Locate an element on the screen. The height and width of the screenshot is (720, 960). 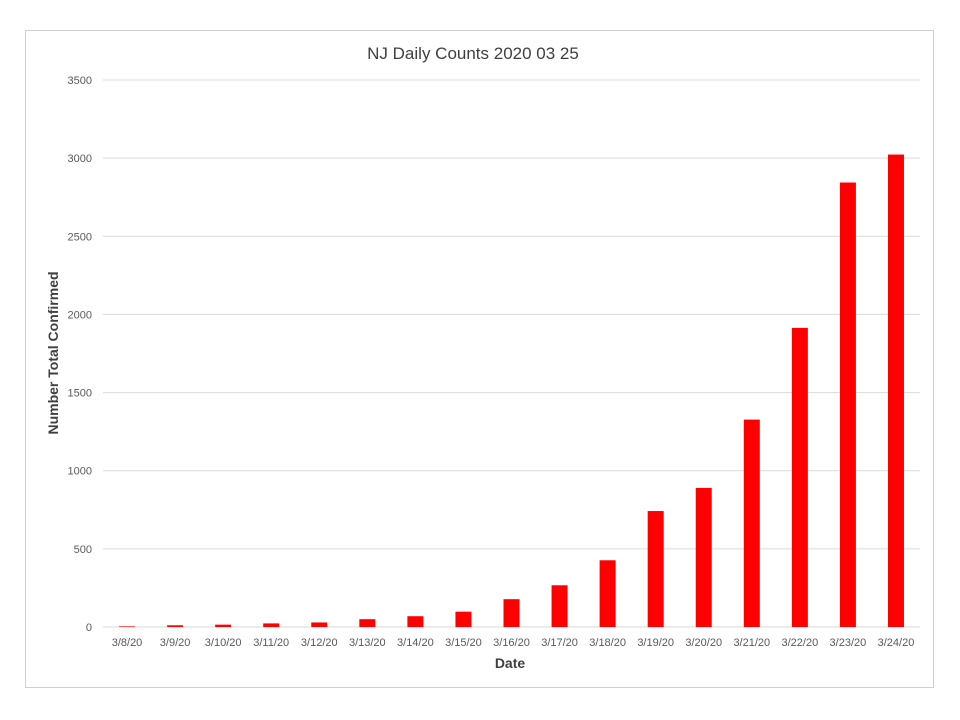
x-tick-label: 3/23/20 is located at coordinates (848, 643).